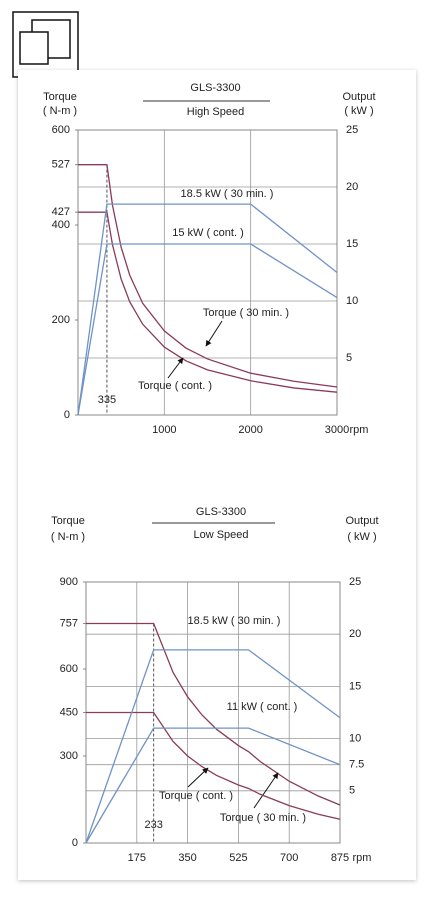 Image resolution: width=431 pixels, height=900 pixels. I want to click on series-label: 15 kW ( cont. ), so click(208, 233).